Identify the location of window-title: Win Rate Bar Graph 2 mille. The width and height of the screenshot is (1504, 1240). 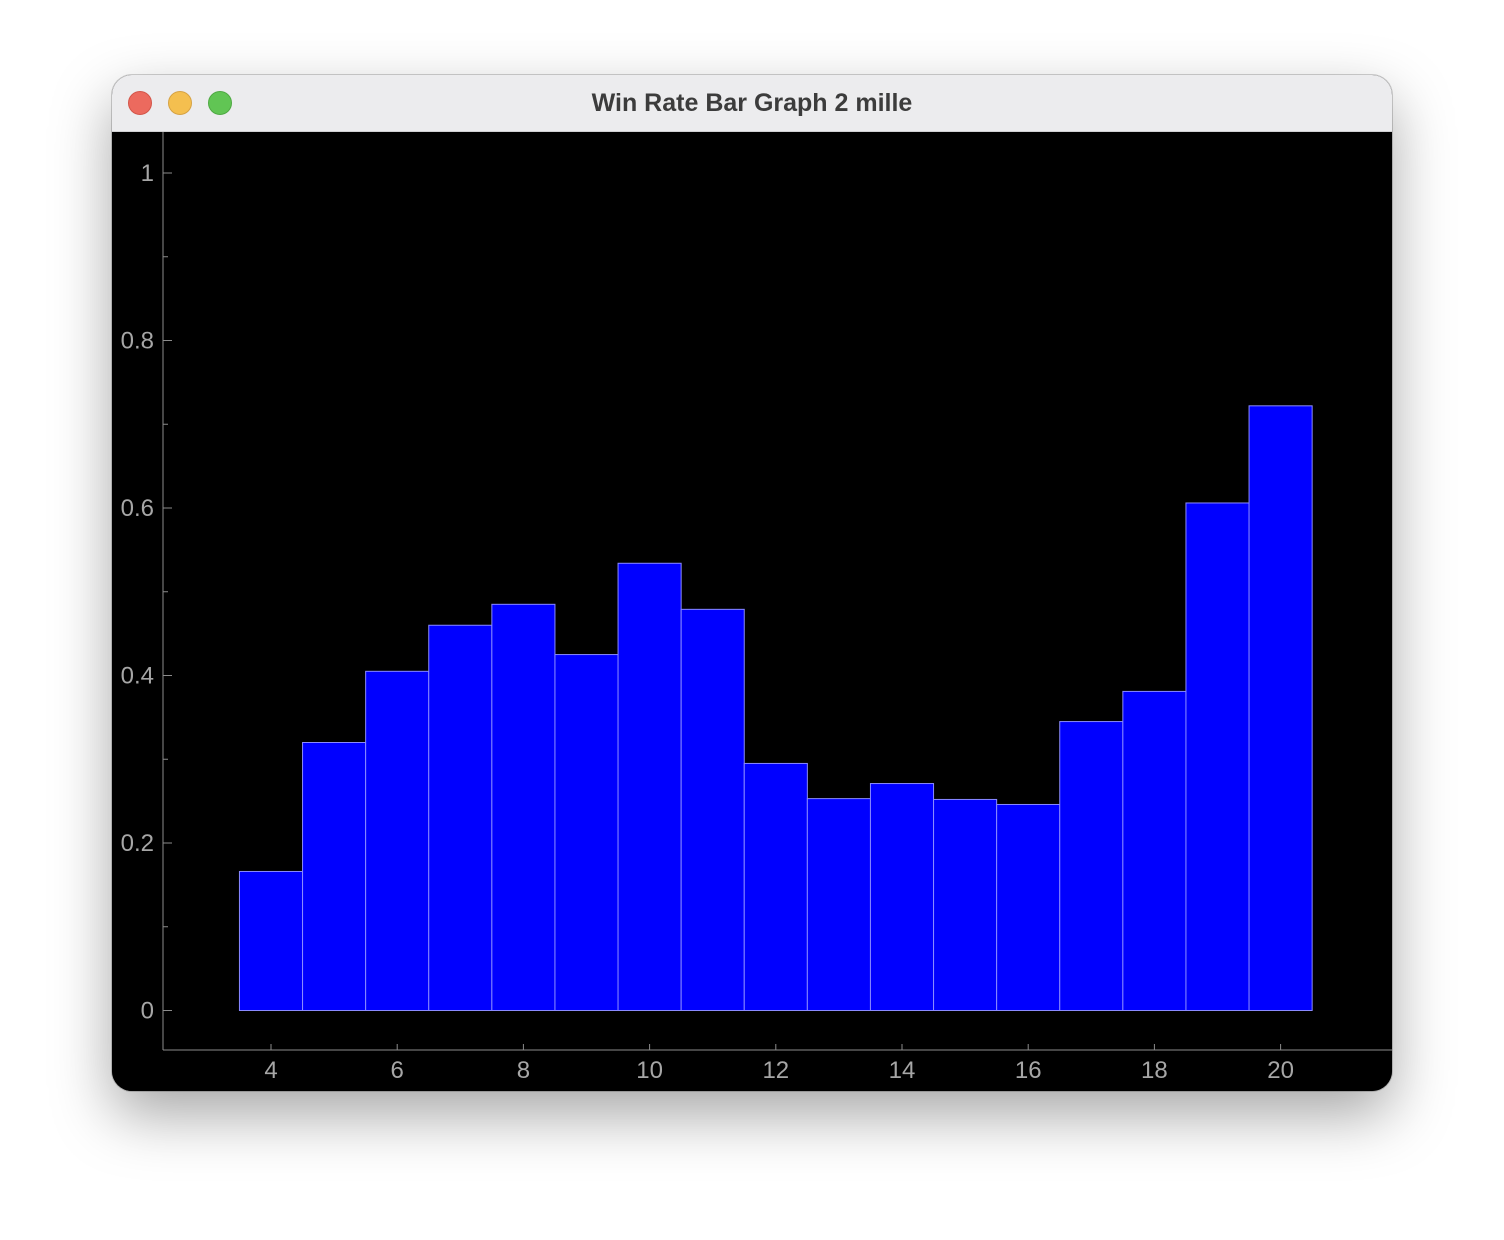
(752, 103).